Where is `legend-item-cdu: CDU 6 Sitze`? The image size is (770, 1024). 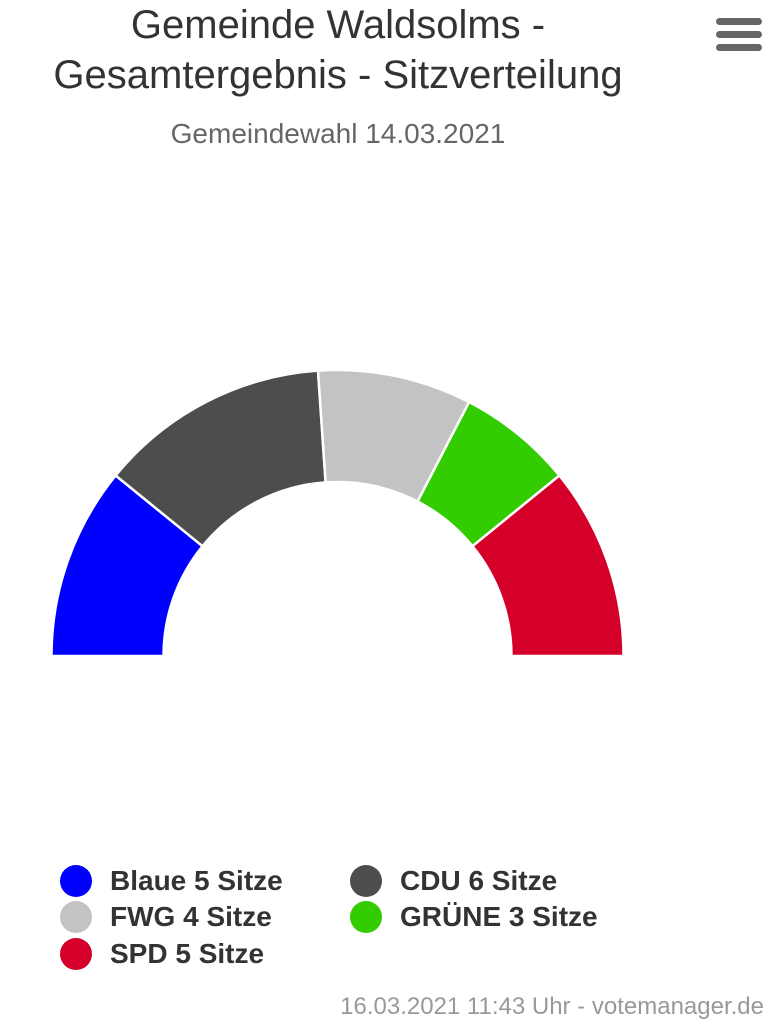
legend-item-cdu: CDU 6 Sitze is located at coordinates (453, 881).